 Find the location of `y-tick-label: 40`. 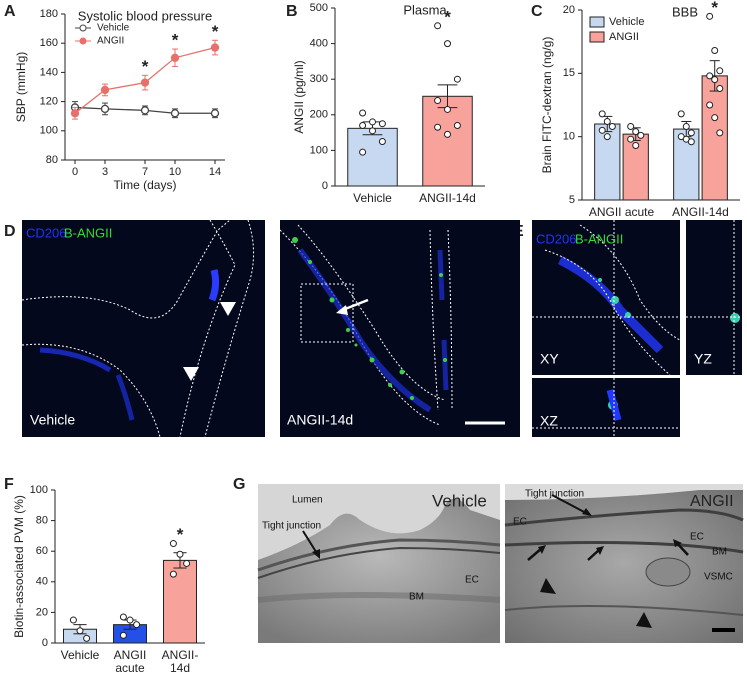

y-tick-label: 40 is located at coordinates (42, 582).